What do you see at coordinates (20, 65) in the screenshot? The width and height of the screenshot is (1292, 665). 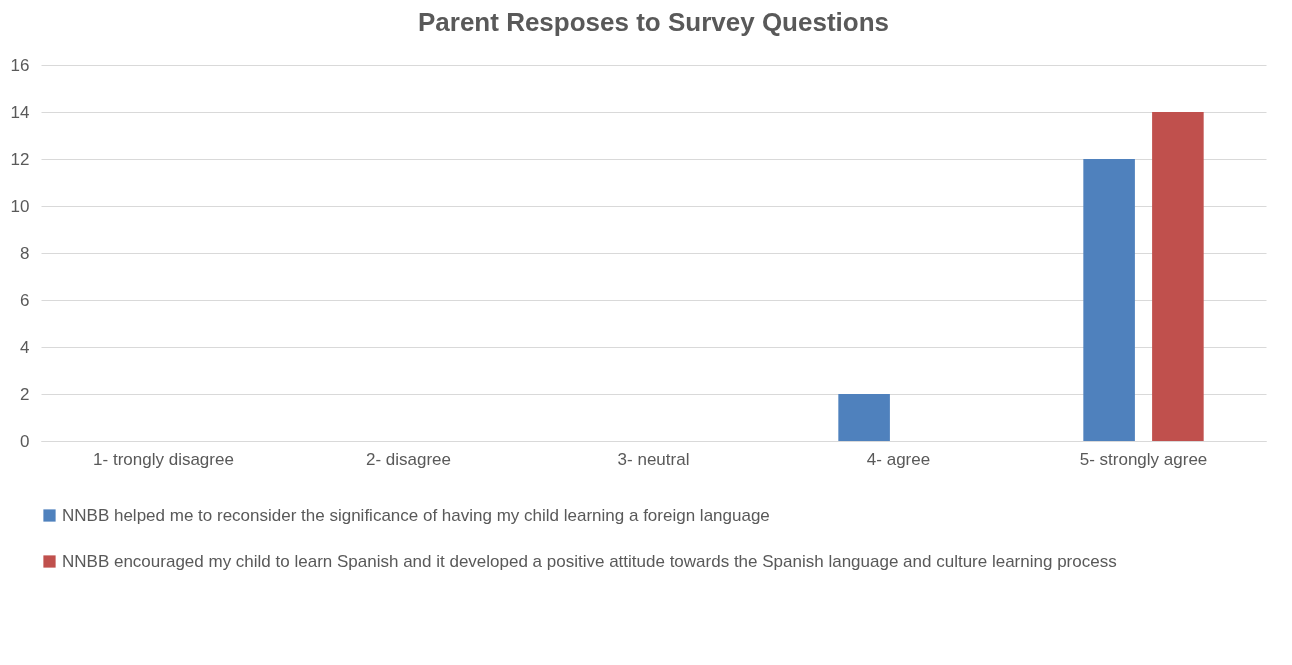 I see `y-tick-label: 16` at bounding box center [20, 65].